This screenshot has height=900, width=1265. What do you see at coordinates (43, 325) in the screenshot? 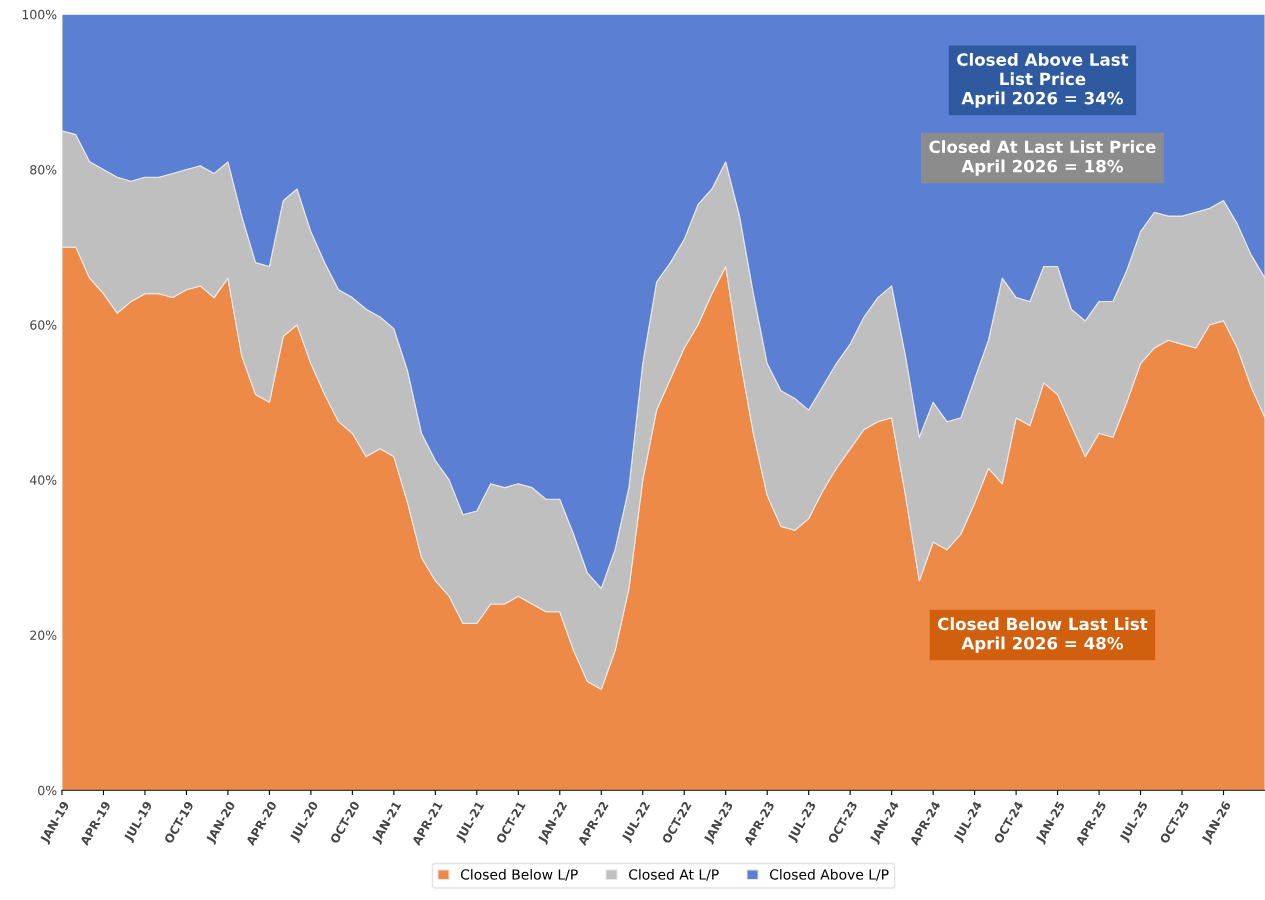
I see `y-tick-label: 60%` at bounding box center [43, 325].